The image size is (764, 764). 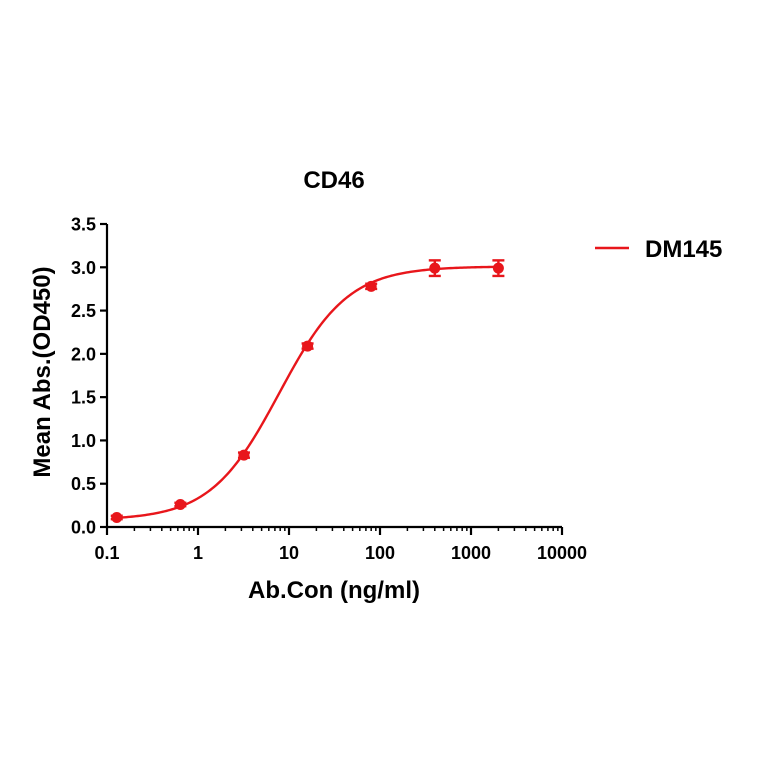 I want to click on y-tick-label: 2.0, so click(x=83, y=354).